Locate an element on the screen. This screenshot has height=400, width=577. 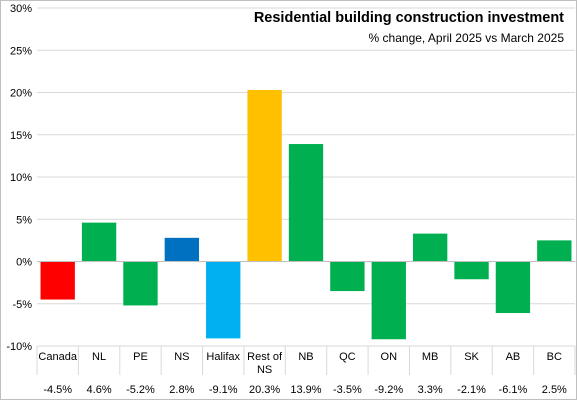
y-tick-label: 15% is located at coordinates (21, 136).